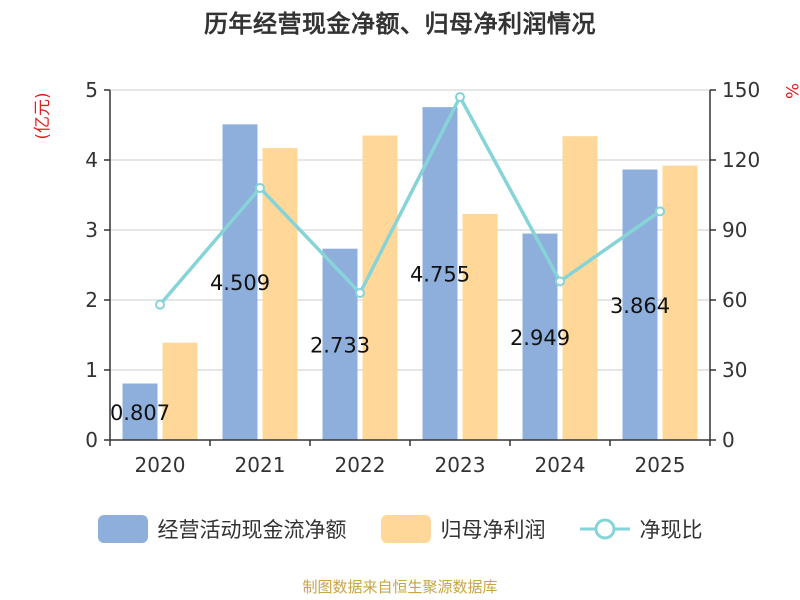 Image resolution: width=800 pixels, height=600 pixels. Describe the element at coordinates (122, 529) in the screenshot. I see `legend-swatch-cashflow` at that location.